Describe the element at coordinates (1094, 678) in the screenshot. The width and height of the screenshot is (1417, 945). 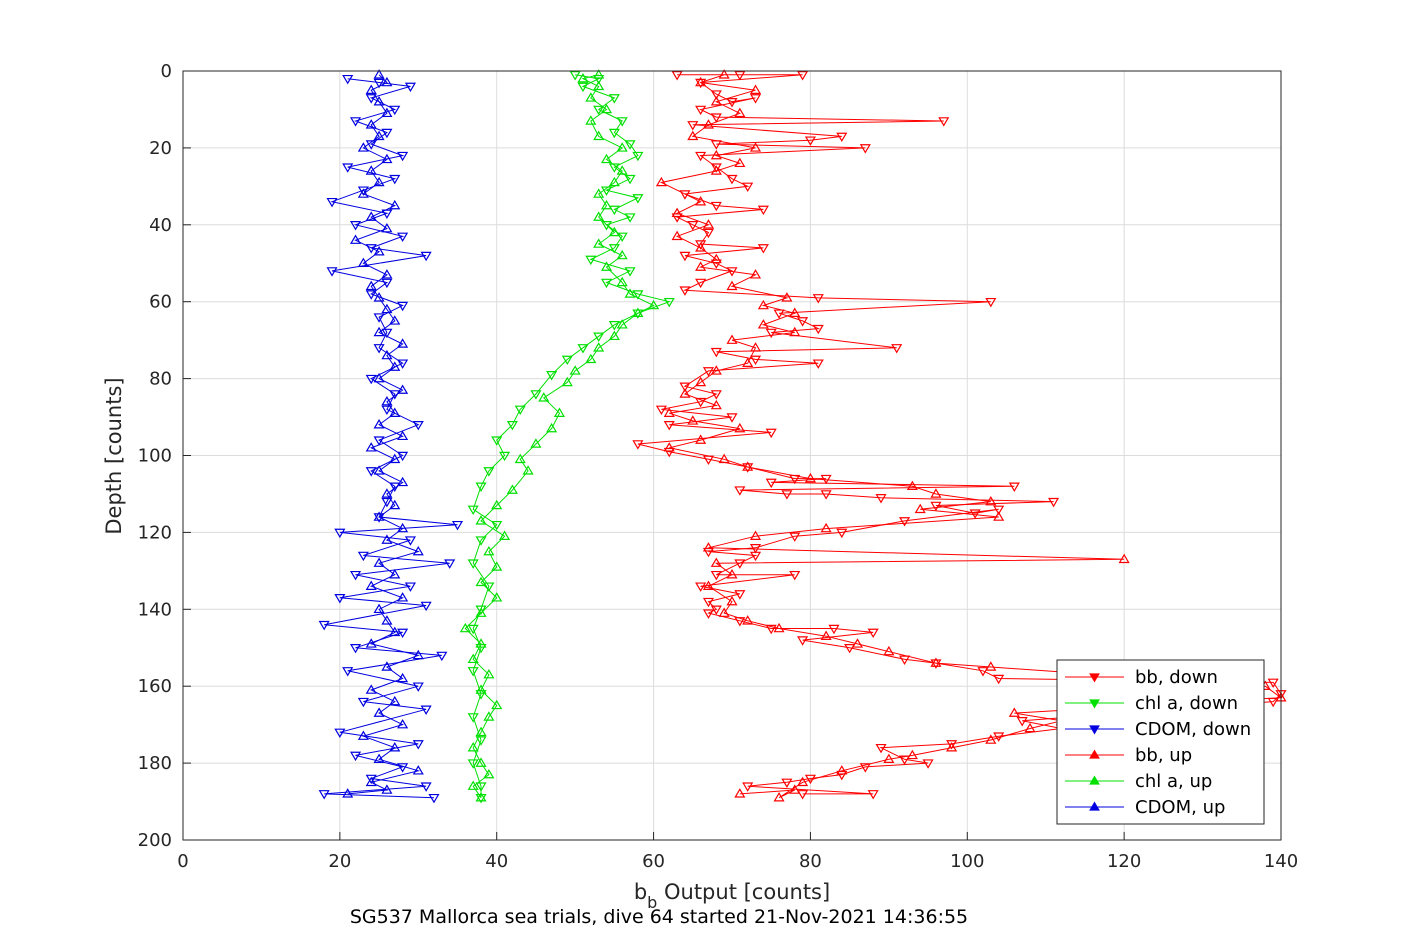
I see `legend-marker` at that location.